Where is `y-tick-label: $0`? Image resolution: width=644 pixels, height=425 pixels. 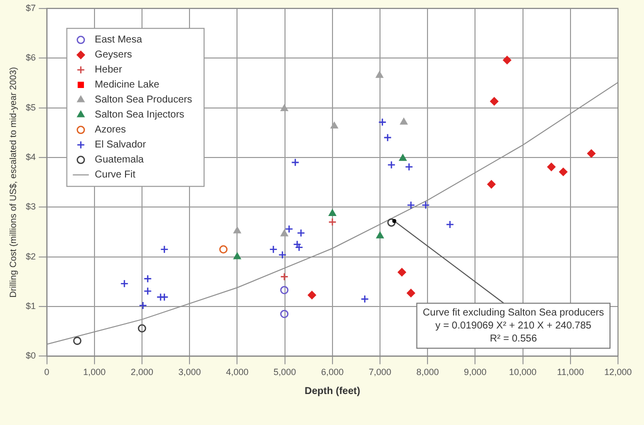
y-tick-label: $0 is located at coordinates (31, 355).